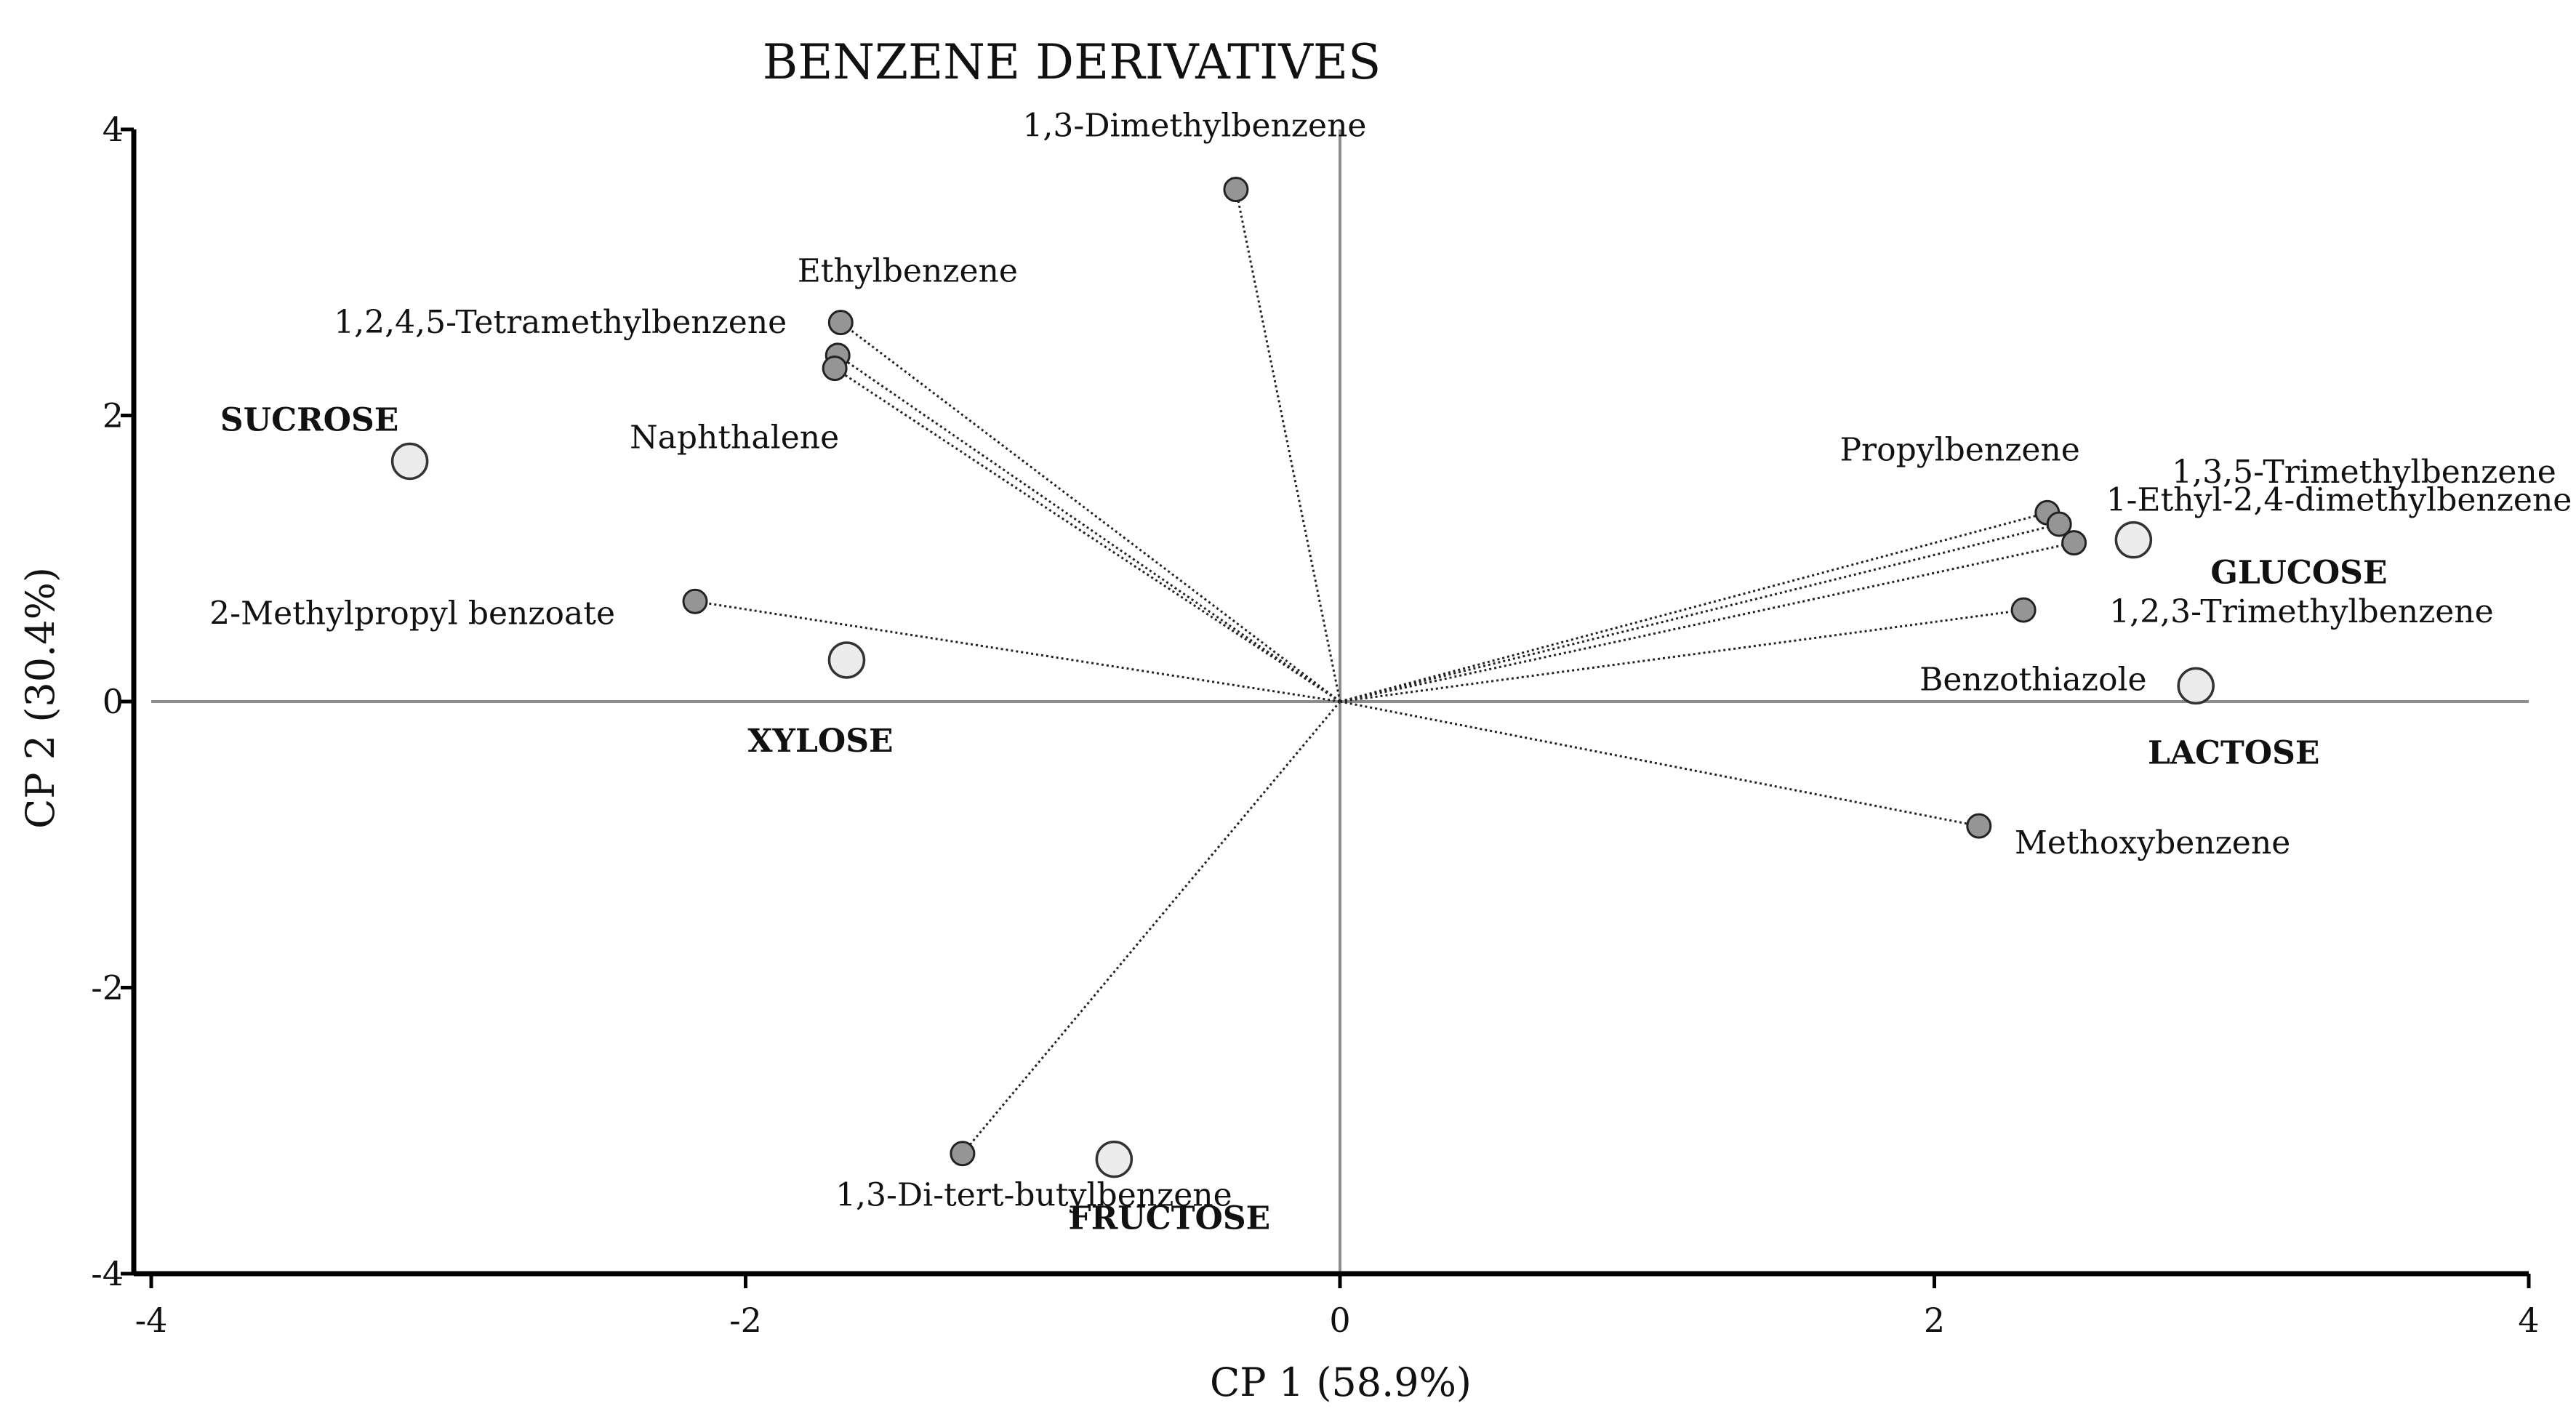  Describe the element at coordinates (820, 741) in the screenshot. I see `sample-label: XYLOSE` at that location.